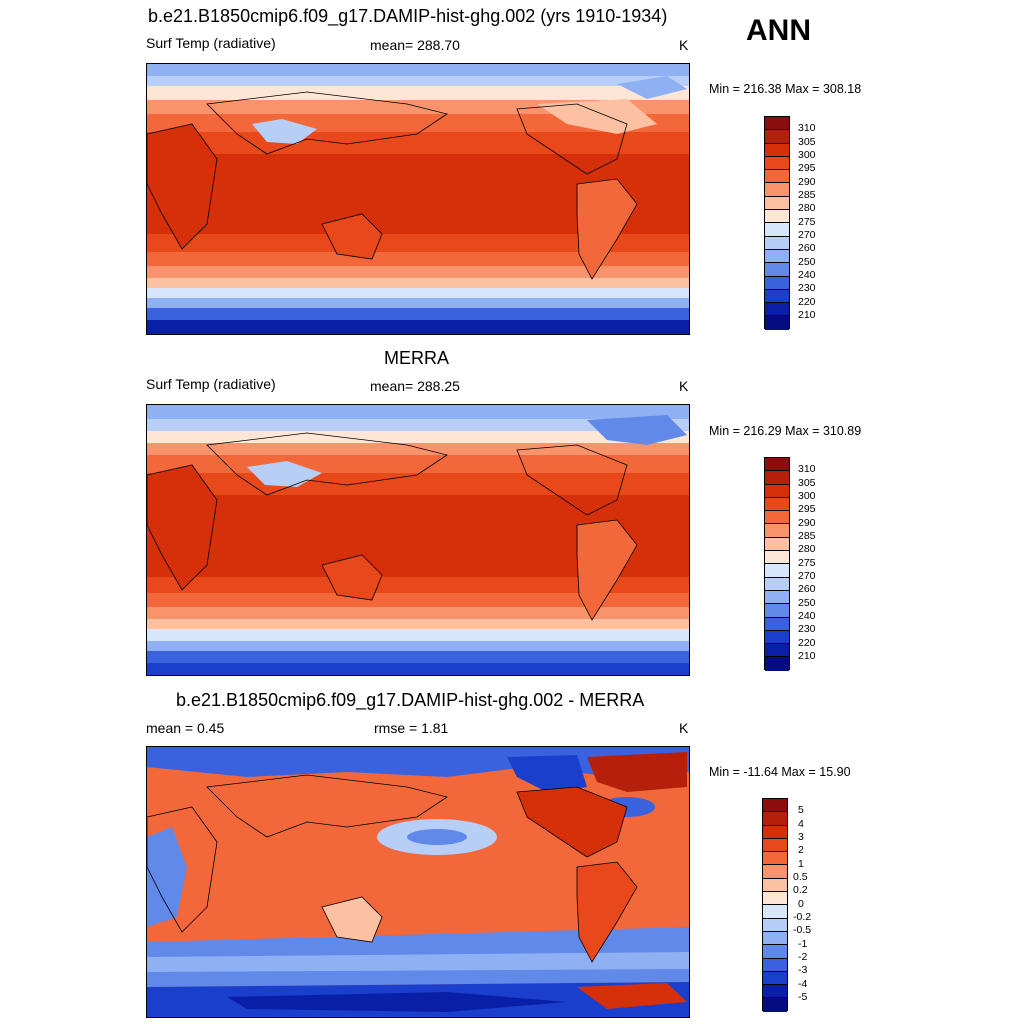  I want to click on panel2-colorbar-tick: 300, so click(807, 496).